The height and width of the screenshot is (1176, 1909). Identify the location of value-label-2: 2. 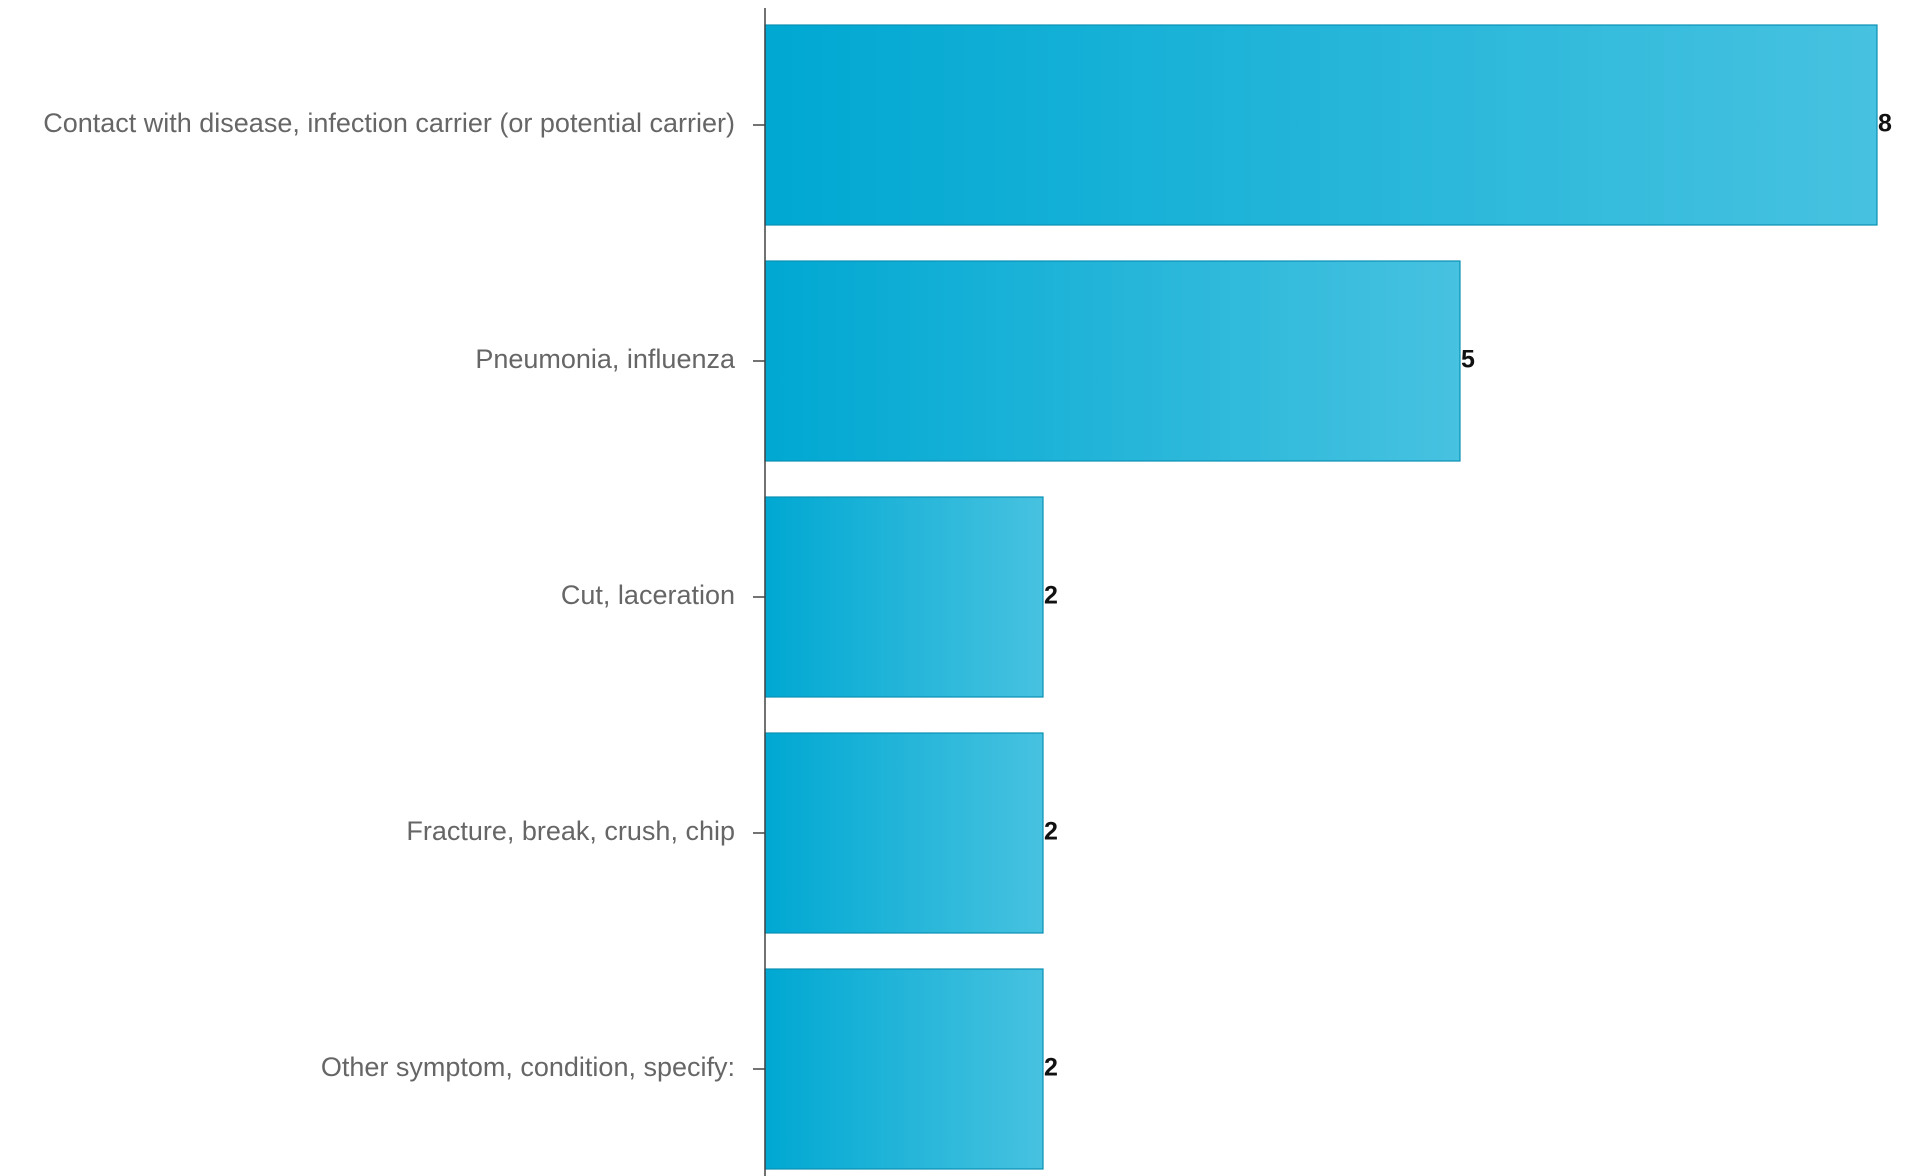
(1051, 596).